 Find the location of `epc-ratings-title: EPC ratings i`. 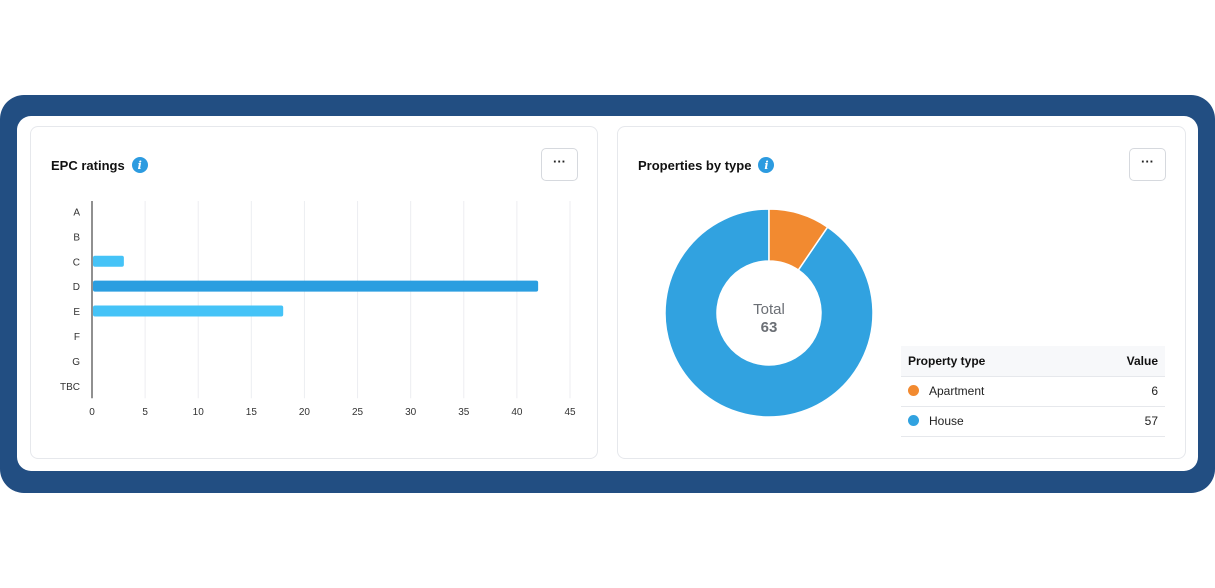

epc-ratings-title: EPC ratings i is located at coordinates (99, 165).